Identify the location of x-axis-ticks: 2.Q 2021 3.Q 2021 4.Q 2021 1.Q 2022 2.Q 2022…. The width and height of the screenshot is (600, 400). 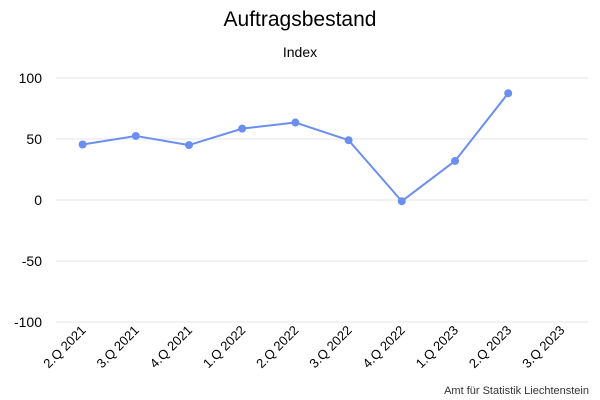
(303, 347).